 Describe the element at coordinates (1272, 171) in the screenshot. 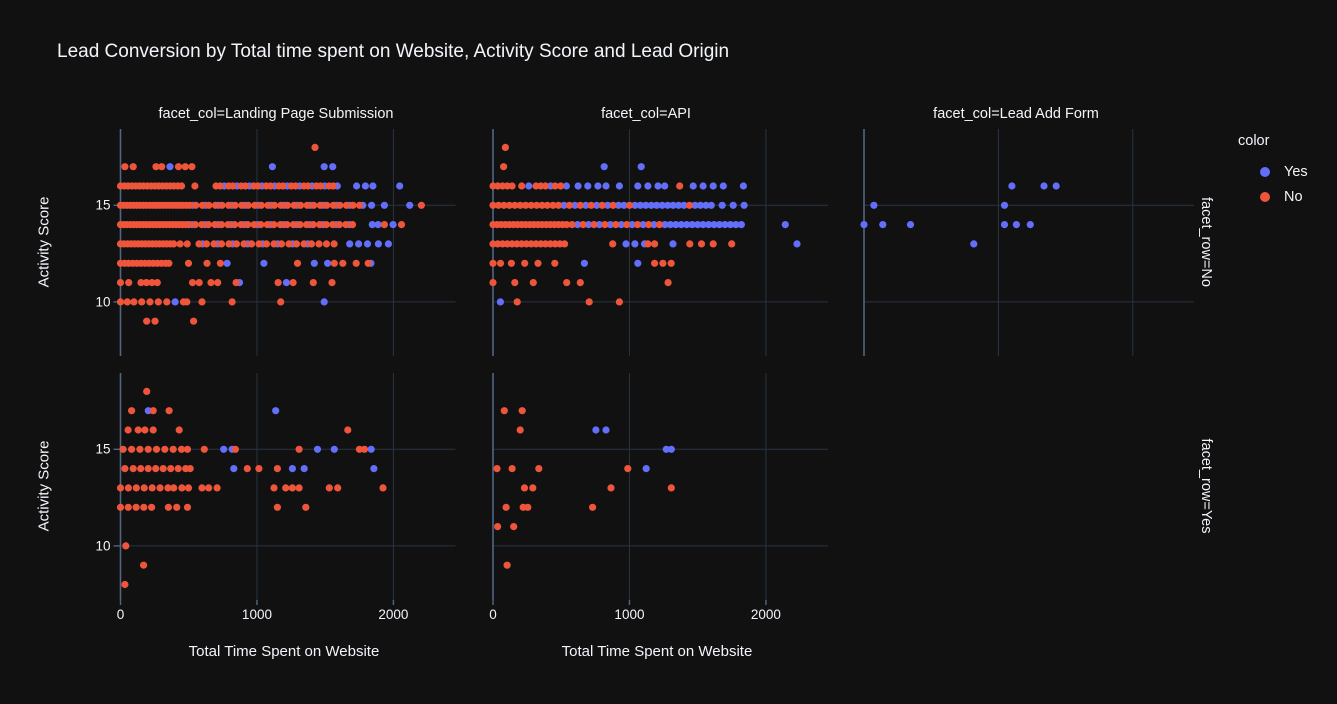

I see `legend-item-yes: Yes` at that location.